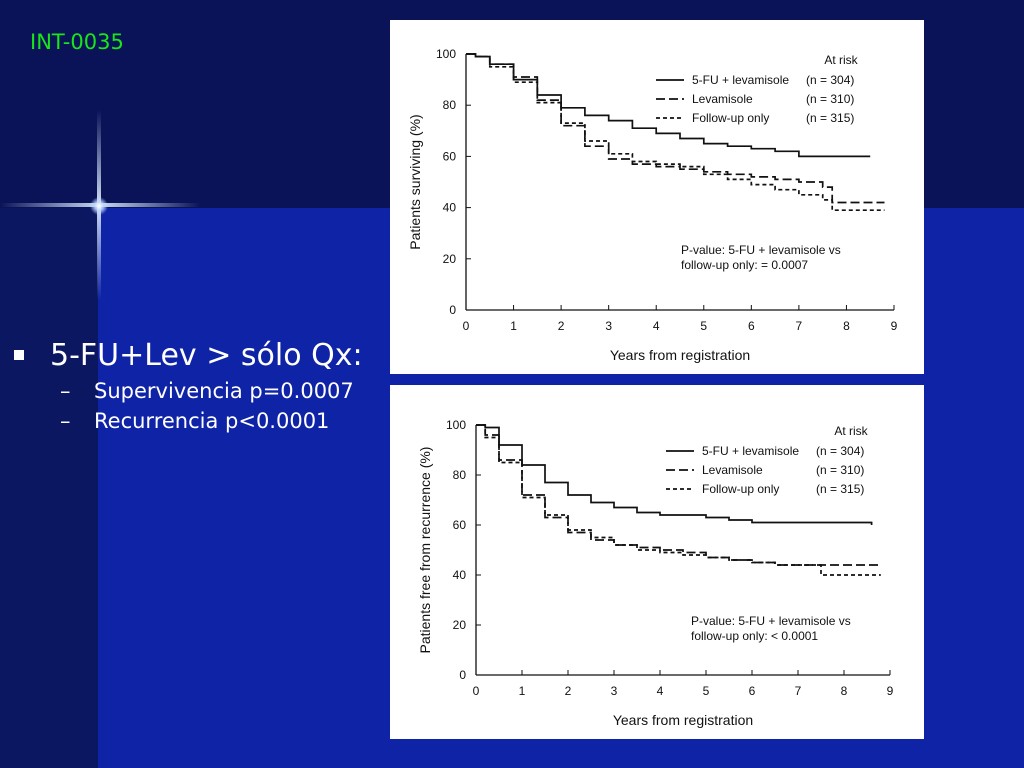  What do you see at coordinates (754, 636) in the screenshot?
I see `p-value-annotation: follow-up only: < 0.0001` at bounding box center [754, 636].